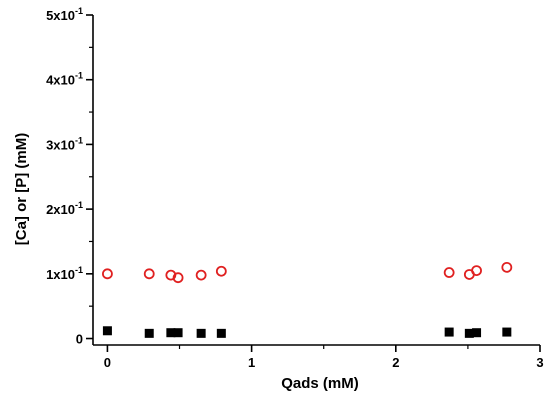 This screenshot has width=550, height=406. What do you see at coordinates (251, 362) in the screenshot?
I see `x-tick-label: 1` at bounding box center [251, 362].